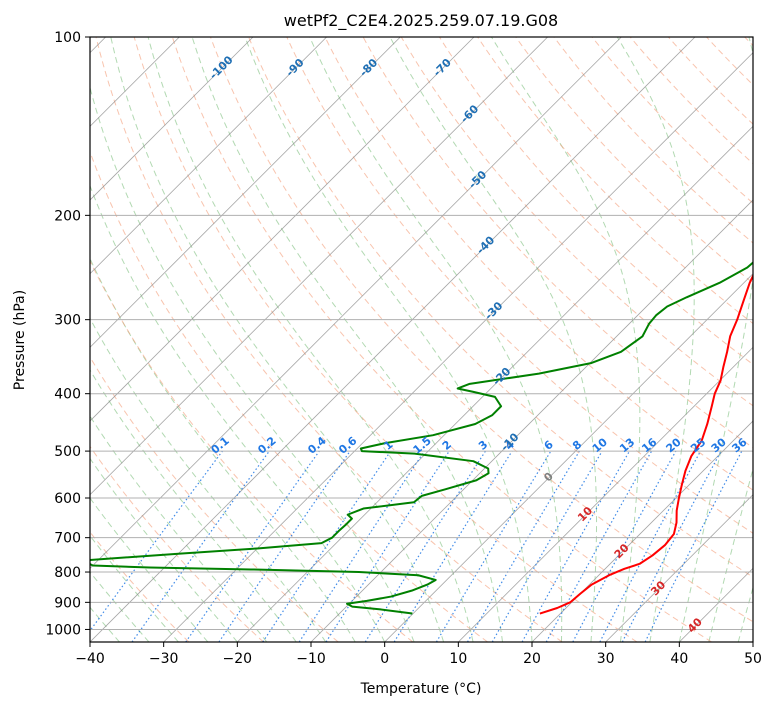  What do you see at coordinates (67, 38) in the screenshot?
I see `y-tick-label: 100` at bounding box center [67, 38].